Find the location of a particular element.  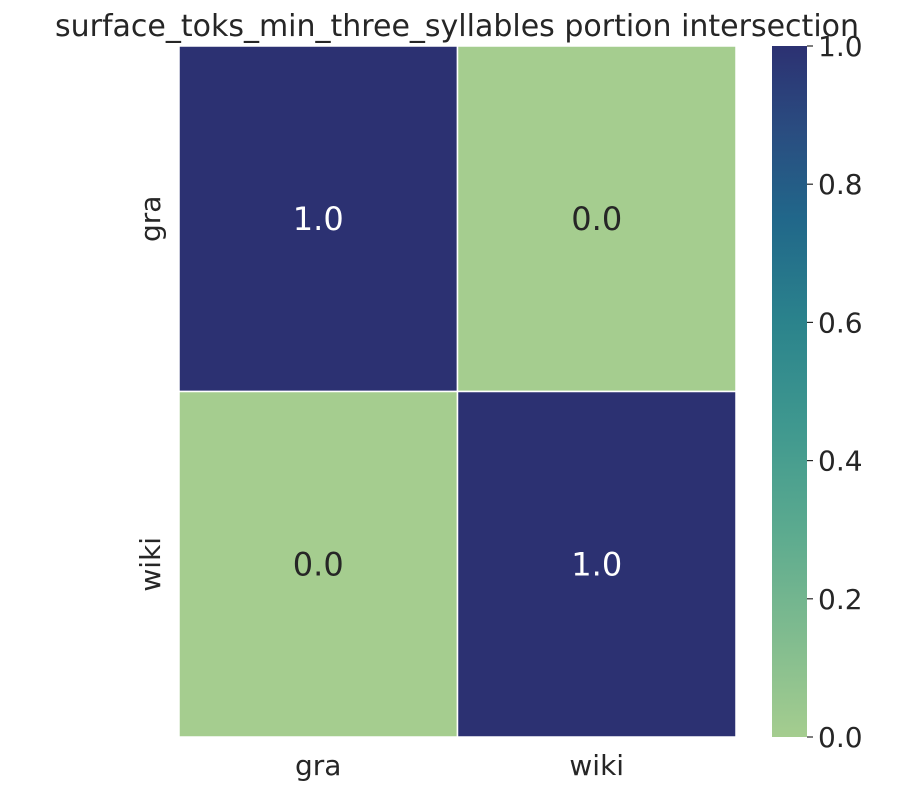

x-tick-label: wiki is located at coordinates (596, 765).